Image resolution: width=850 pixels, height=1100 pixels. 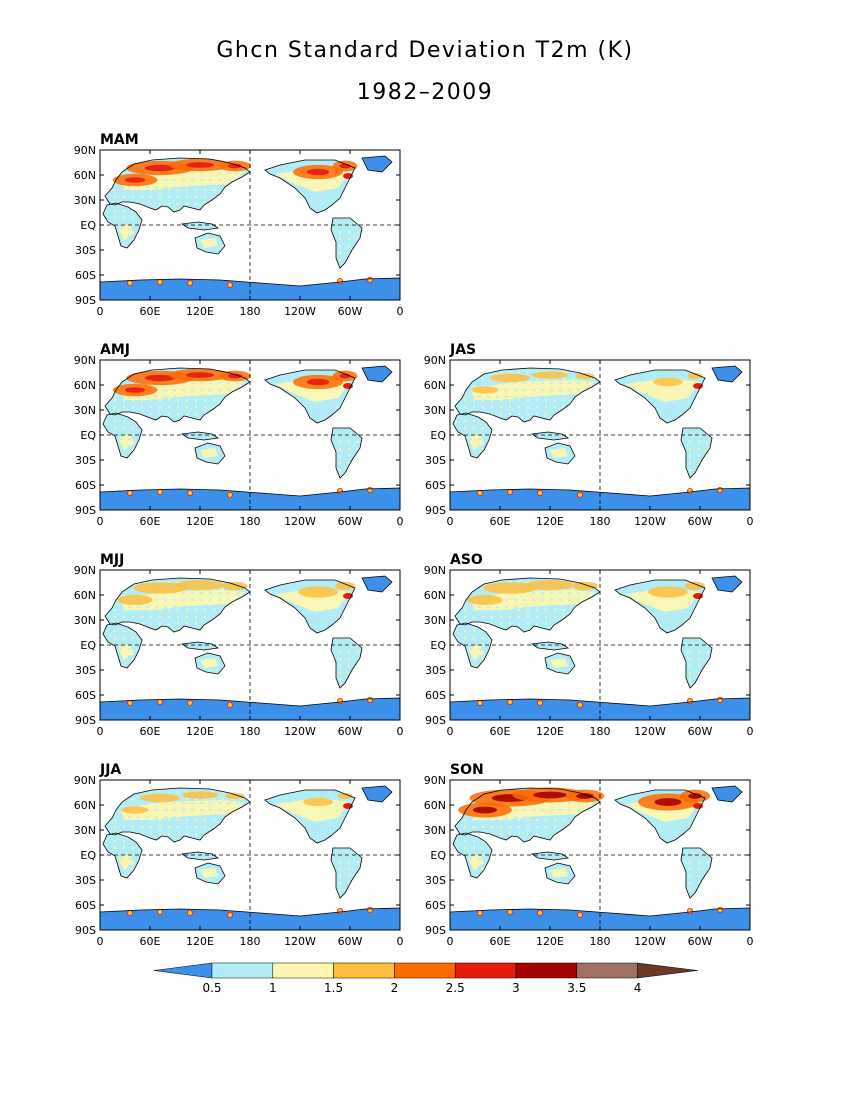 I want to click on colorbar: 0.5 1 1.5 2 2.5 3 3.5 4, so click(x=425, y=978).